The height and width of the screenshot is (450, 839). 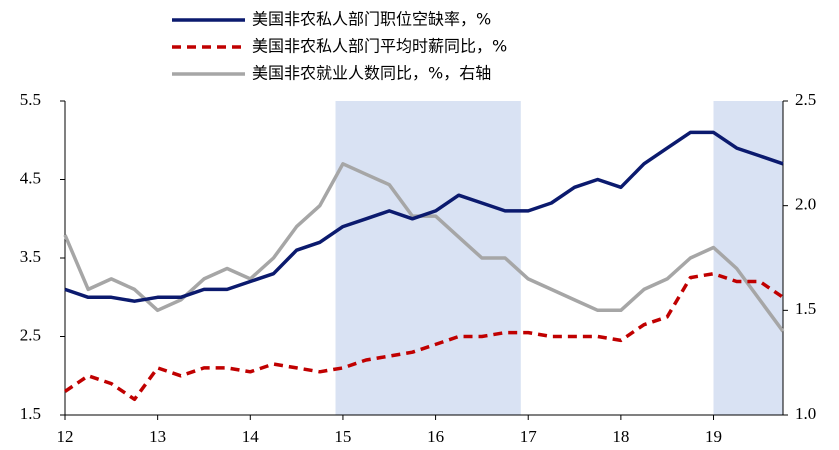 What do you see at coordinates (30, 334) in the screenshot?
I see `y-tick-label: 2.5` at bounding box center [30, 334].